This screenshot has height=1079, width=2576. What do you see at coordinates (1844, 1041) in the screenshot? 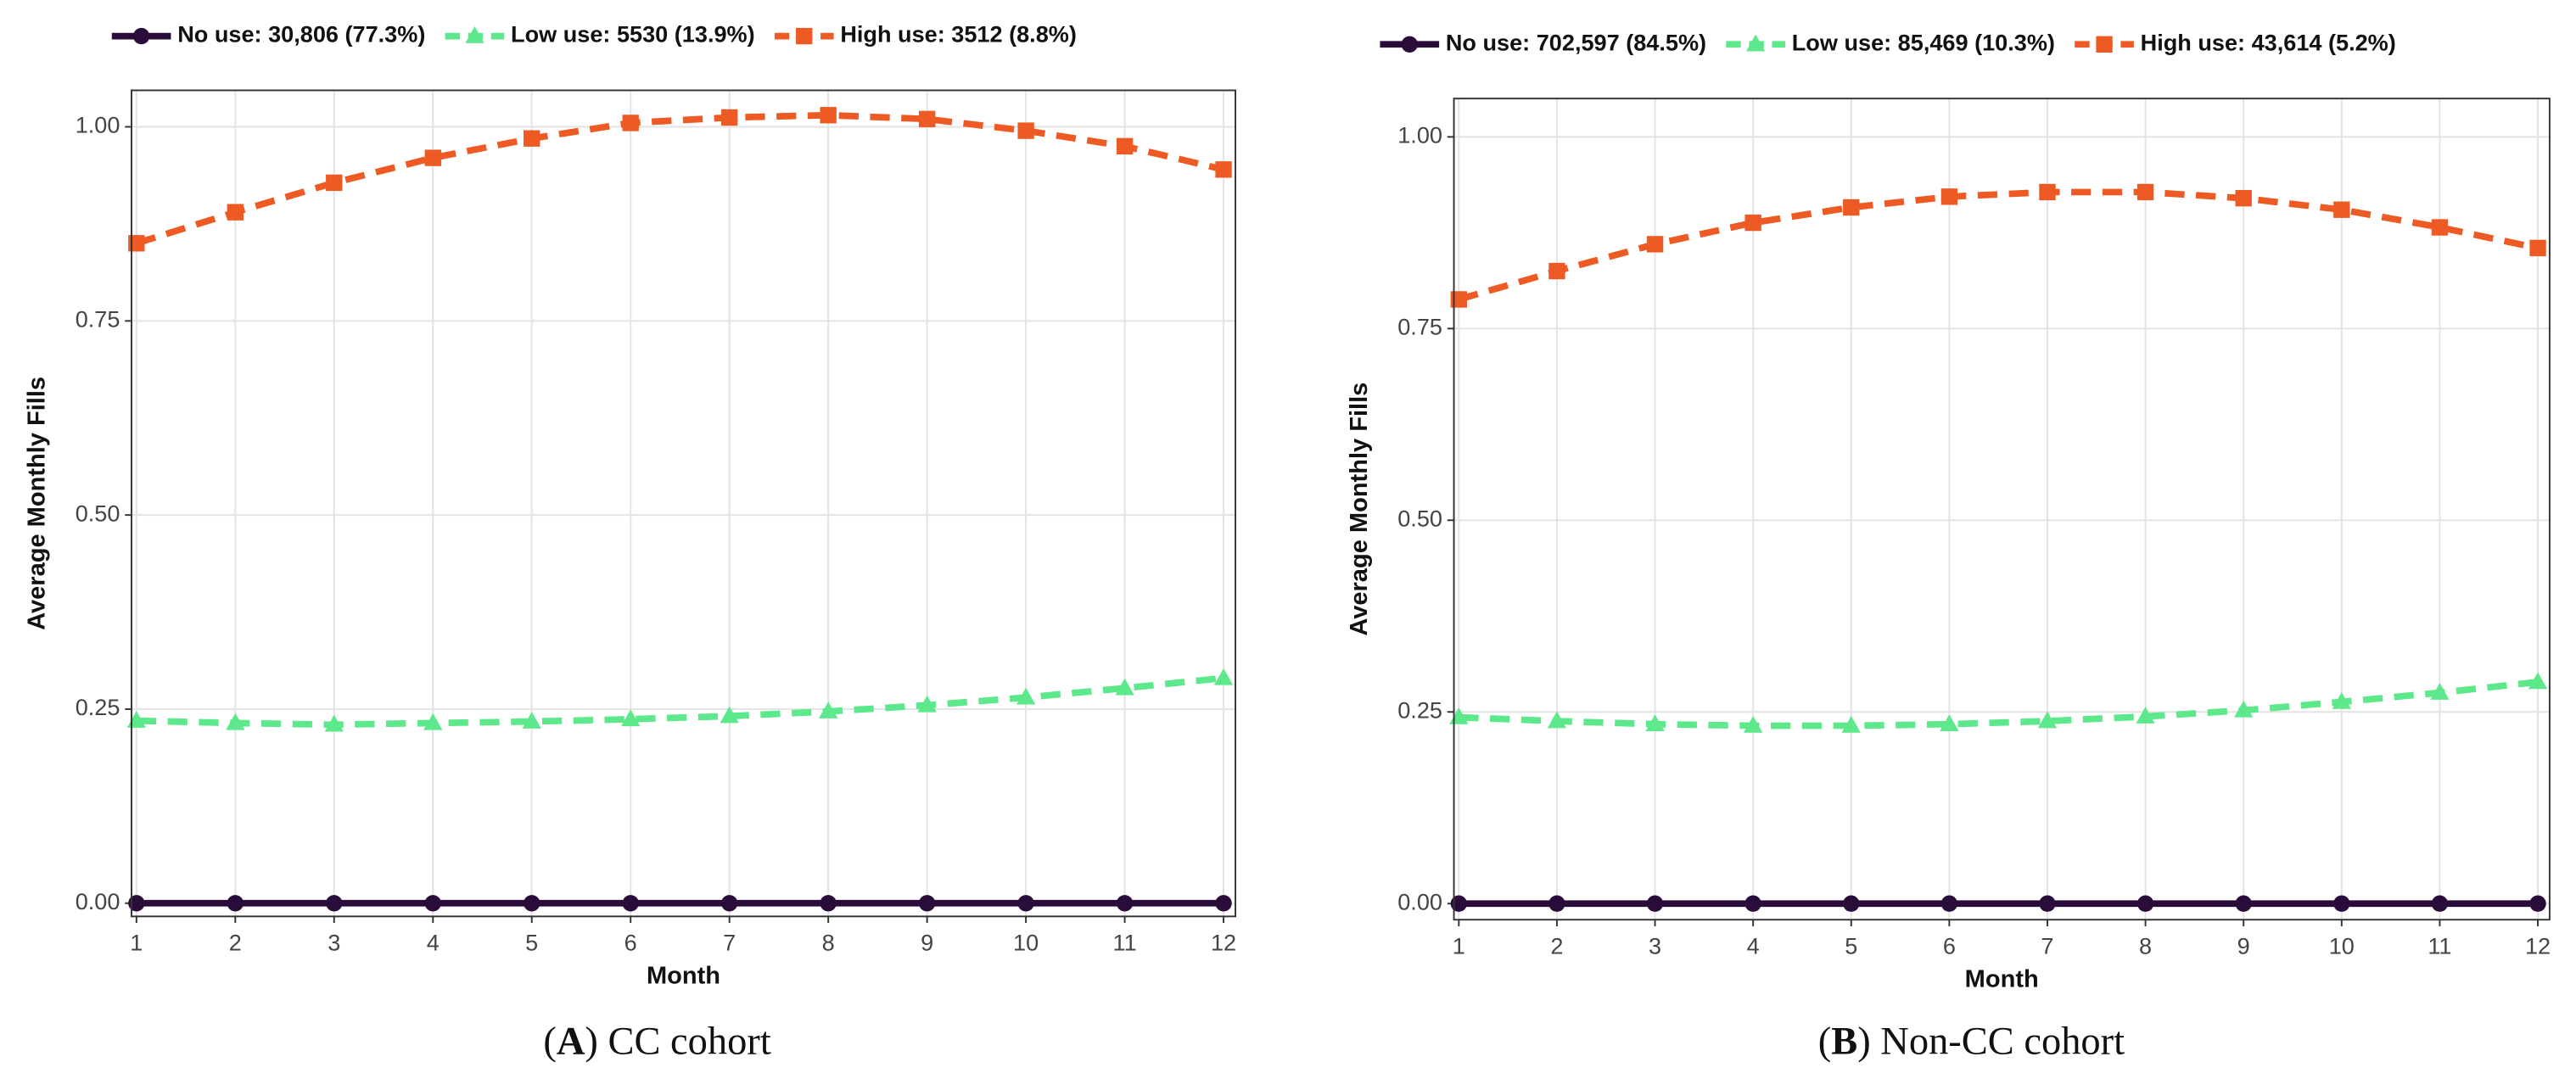
I see `caption-part: B` at bounding box center [1844, 1041].